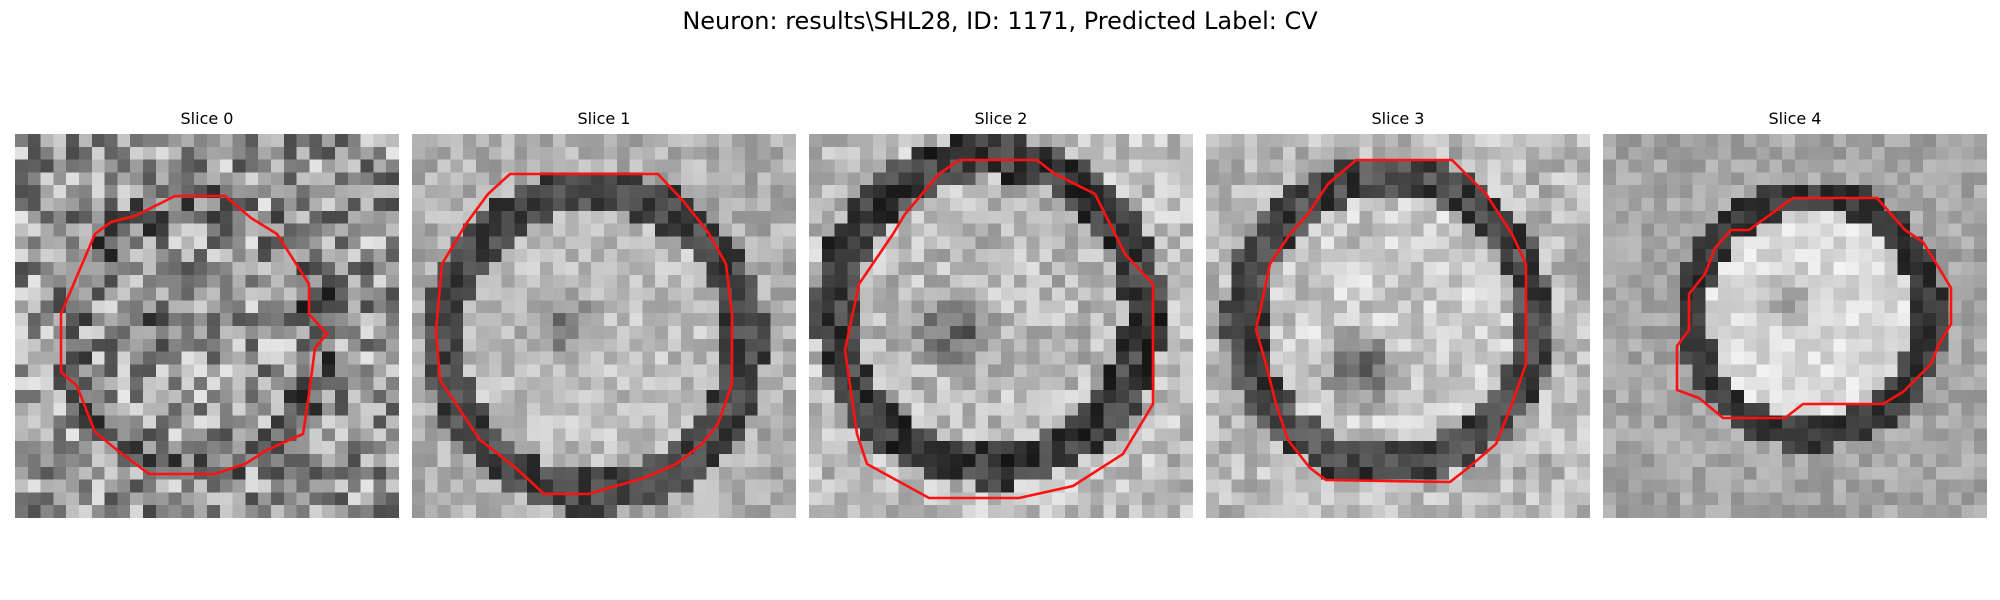 Image resolution: width=2000 pixels, height=600 pixels. Describe the element at coordinates (1795, 118) in the screenshot. I see `slice-title: Slice 4` at that location.